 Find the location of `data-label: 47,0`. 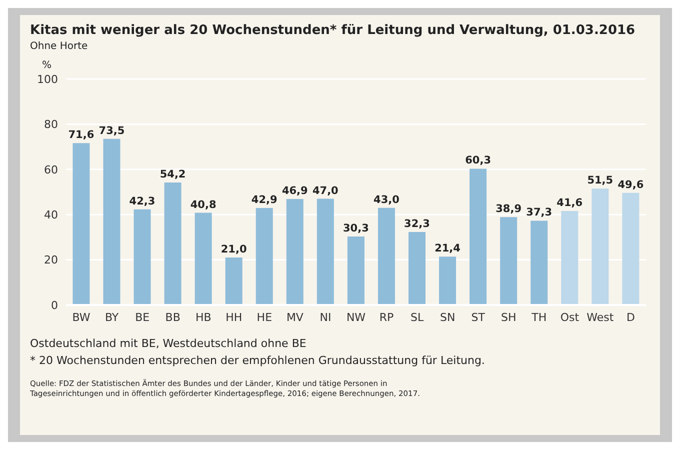

data-label: 47,0 is located at coordinates (325, 190).